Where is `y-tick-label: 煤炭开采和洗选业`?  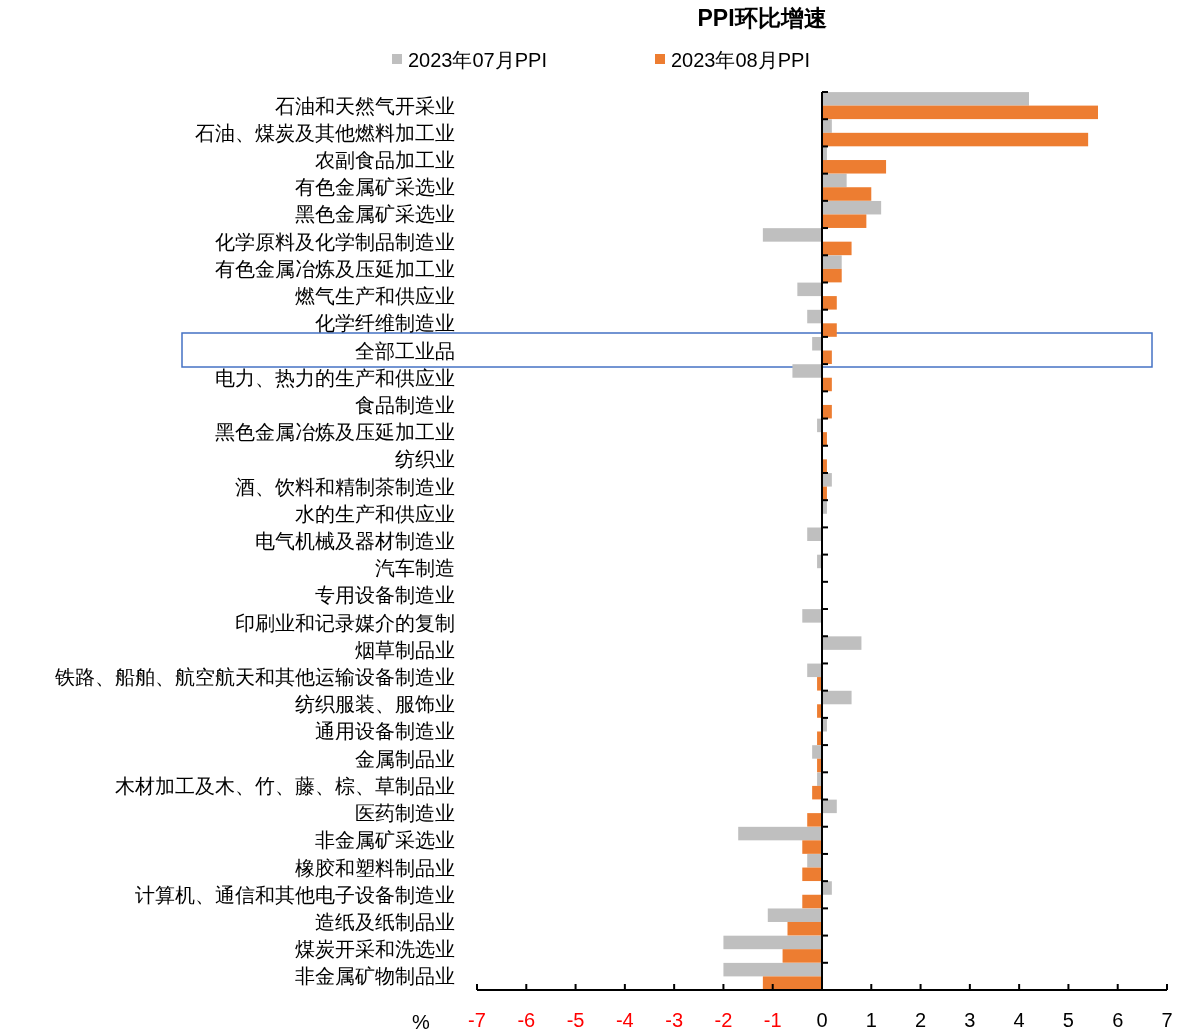
y-tick-label: 煤炭开采和洗选业 is located at coordinates (375, 949).